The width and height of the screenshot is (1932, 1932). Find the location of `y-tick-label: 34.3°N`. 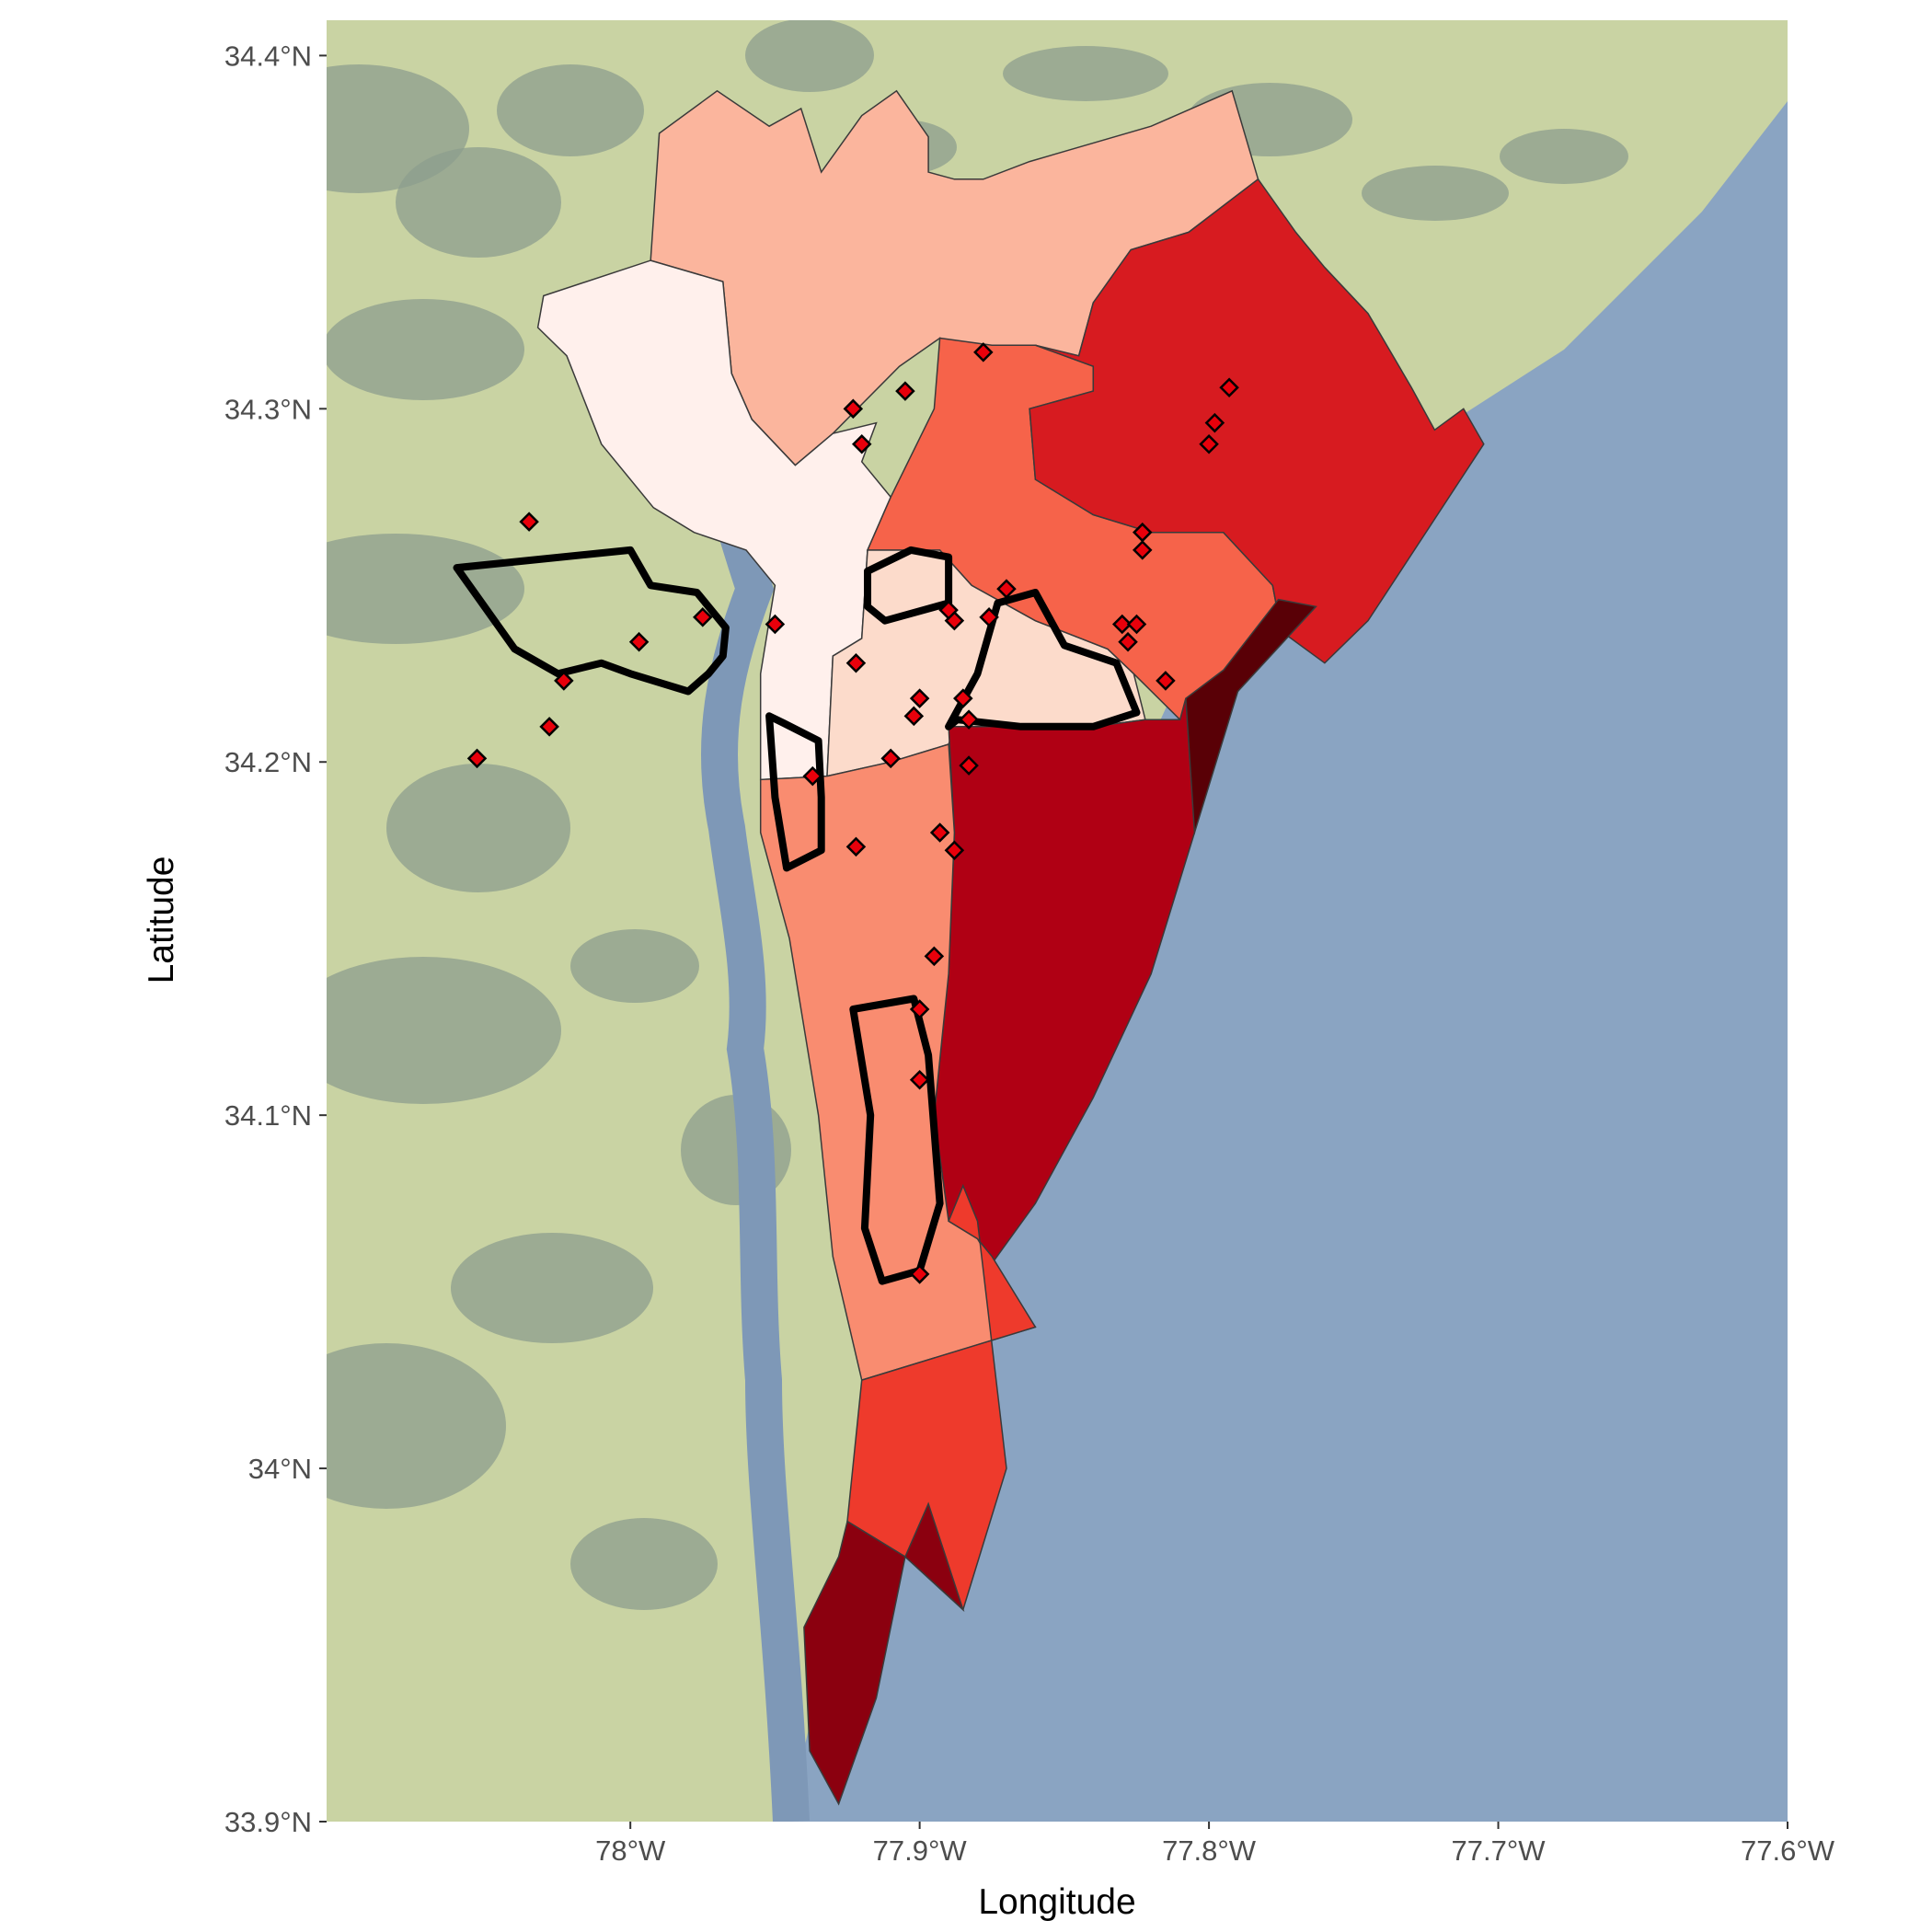

y-tick-label: 34.3°N is located at coordinates (268, 409).